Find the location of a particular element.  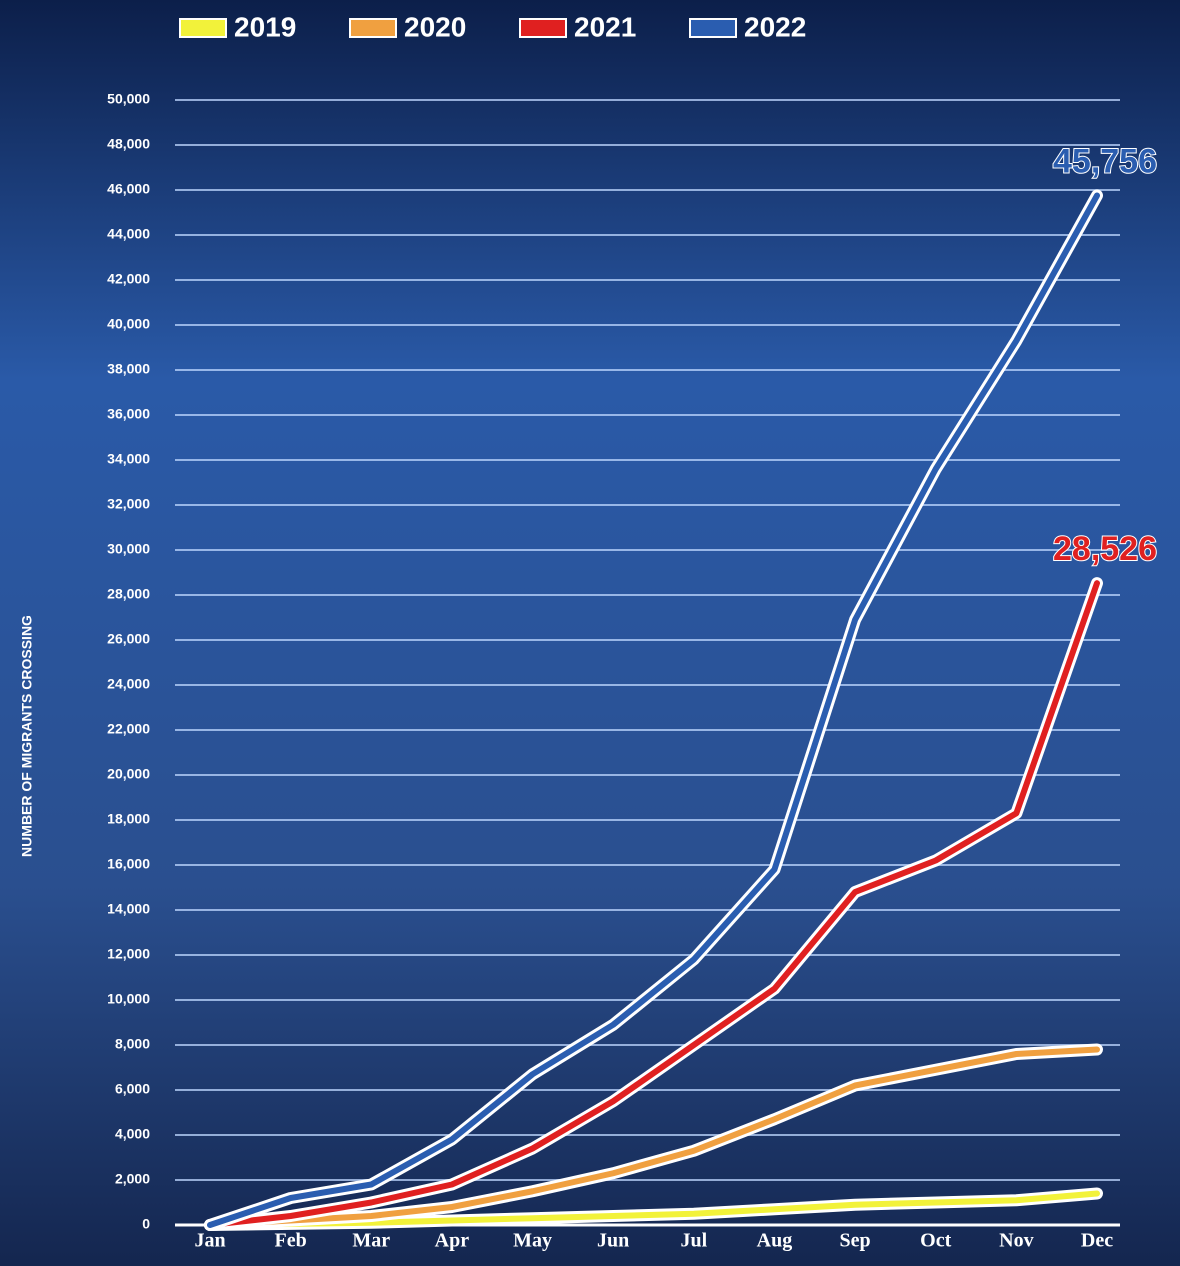

y-tick-label: 18,000 is located at coordinates (128, 819).